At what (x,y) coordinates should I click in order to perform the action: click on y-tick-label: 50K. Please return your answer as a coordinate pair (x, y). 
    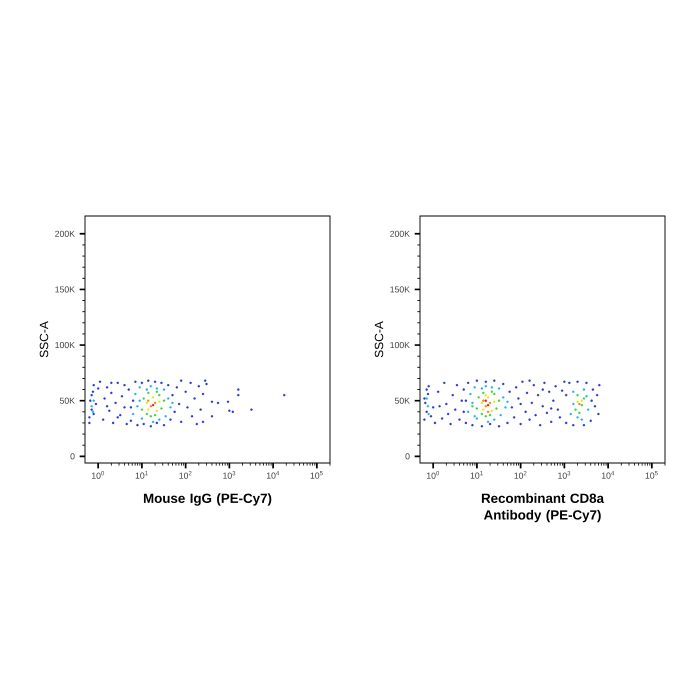
    Looking at the image, I should click on (402, 401).